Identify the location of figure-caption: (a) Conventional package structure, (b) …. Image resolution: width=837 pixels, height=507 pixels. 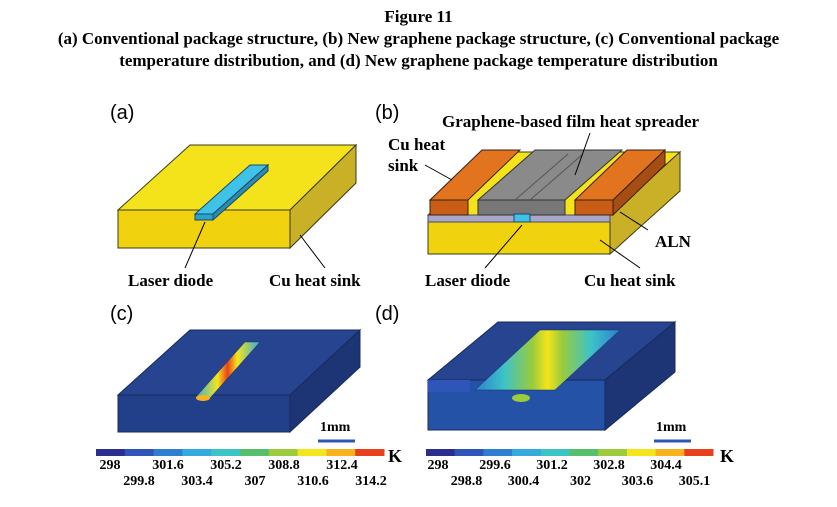
(418, 50).